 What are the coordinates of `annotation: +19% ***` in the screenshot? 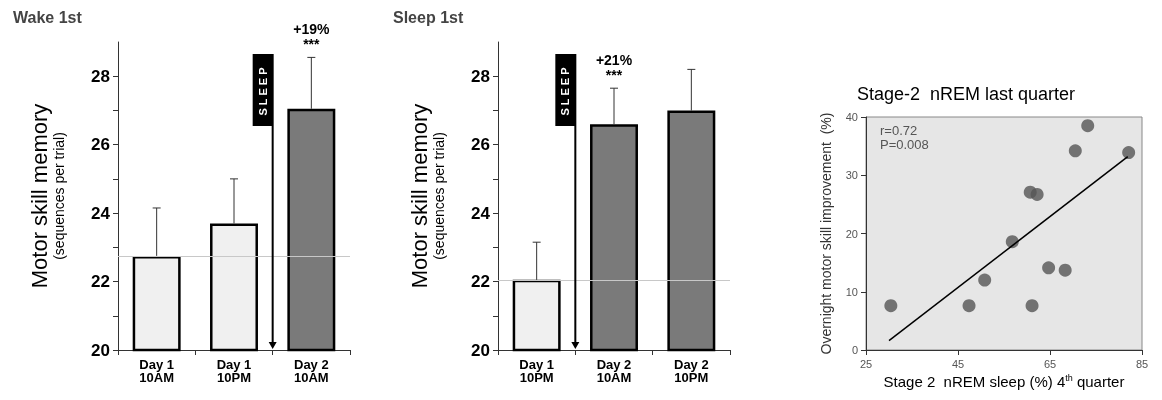 It's located at (311, 37).